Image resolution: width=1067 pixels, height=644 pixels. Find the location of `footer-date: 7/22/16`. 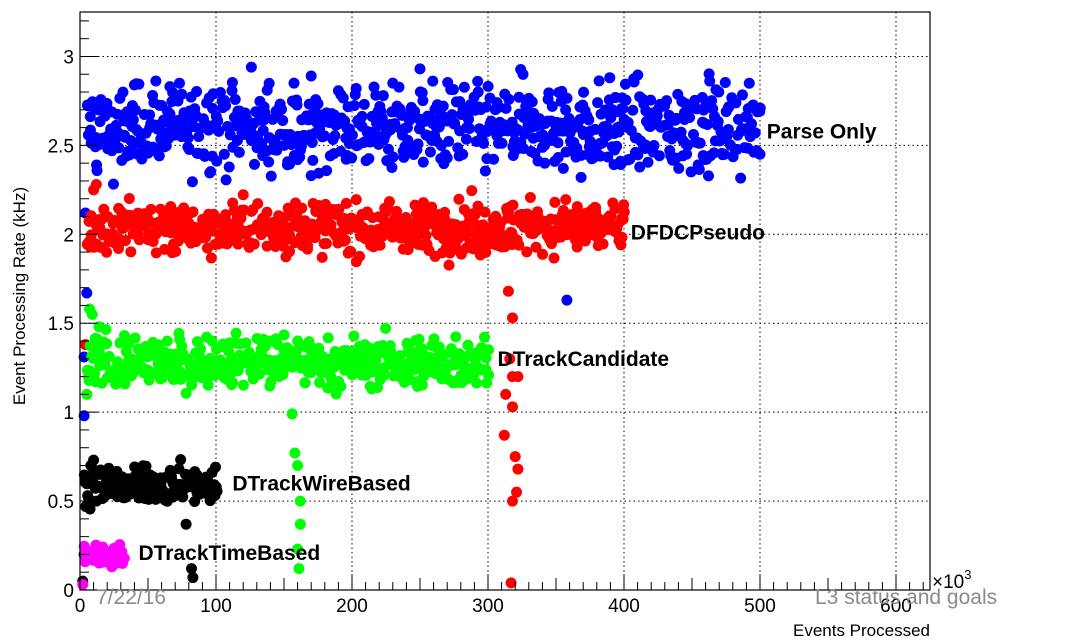

footer-date: 7/22/16 is located at coordinates (131, 597).